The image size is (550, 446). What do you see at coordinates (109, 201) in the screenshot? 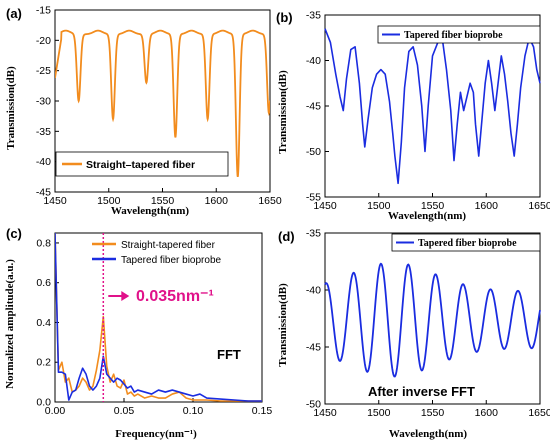
I see `panel-a-xtick-label: 1500` at bounding box center [109, 201].